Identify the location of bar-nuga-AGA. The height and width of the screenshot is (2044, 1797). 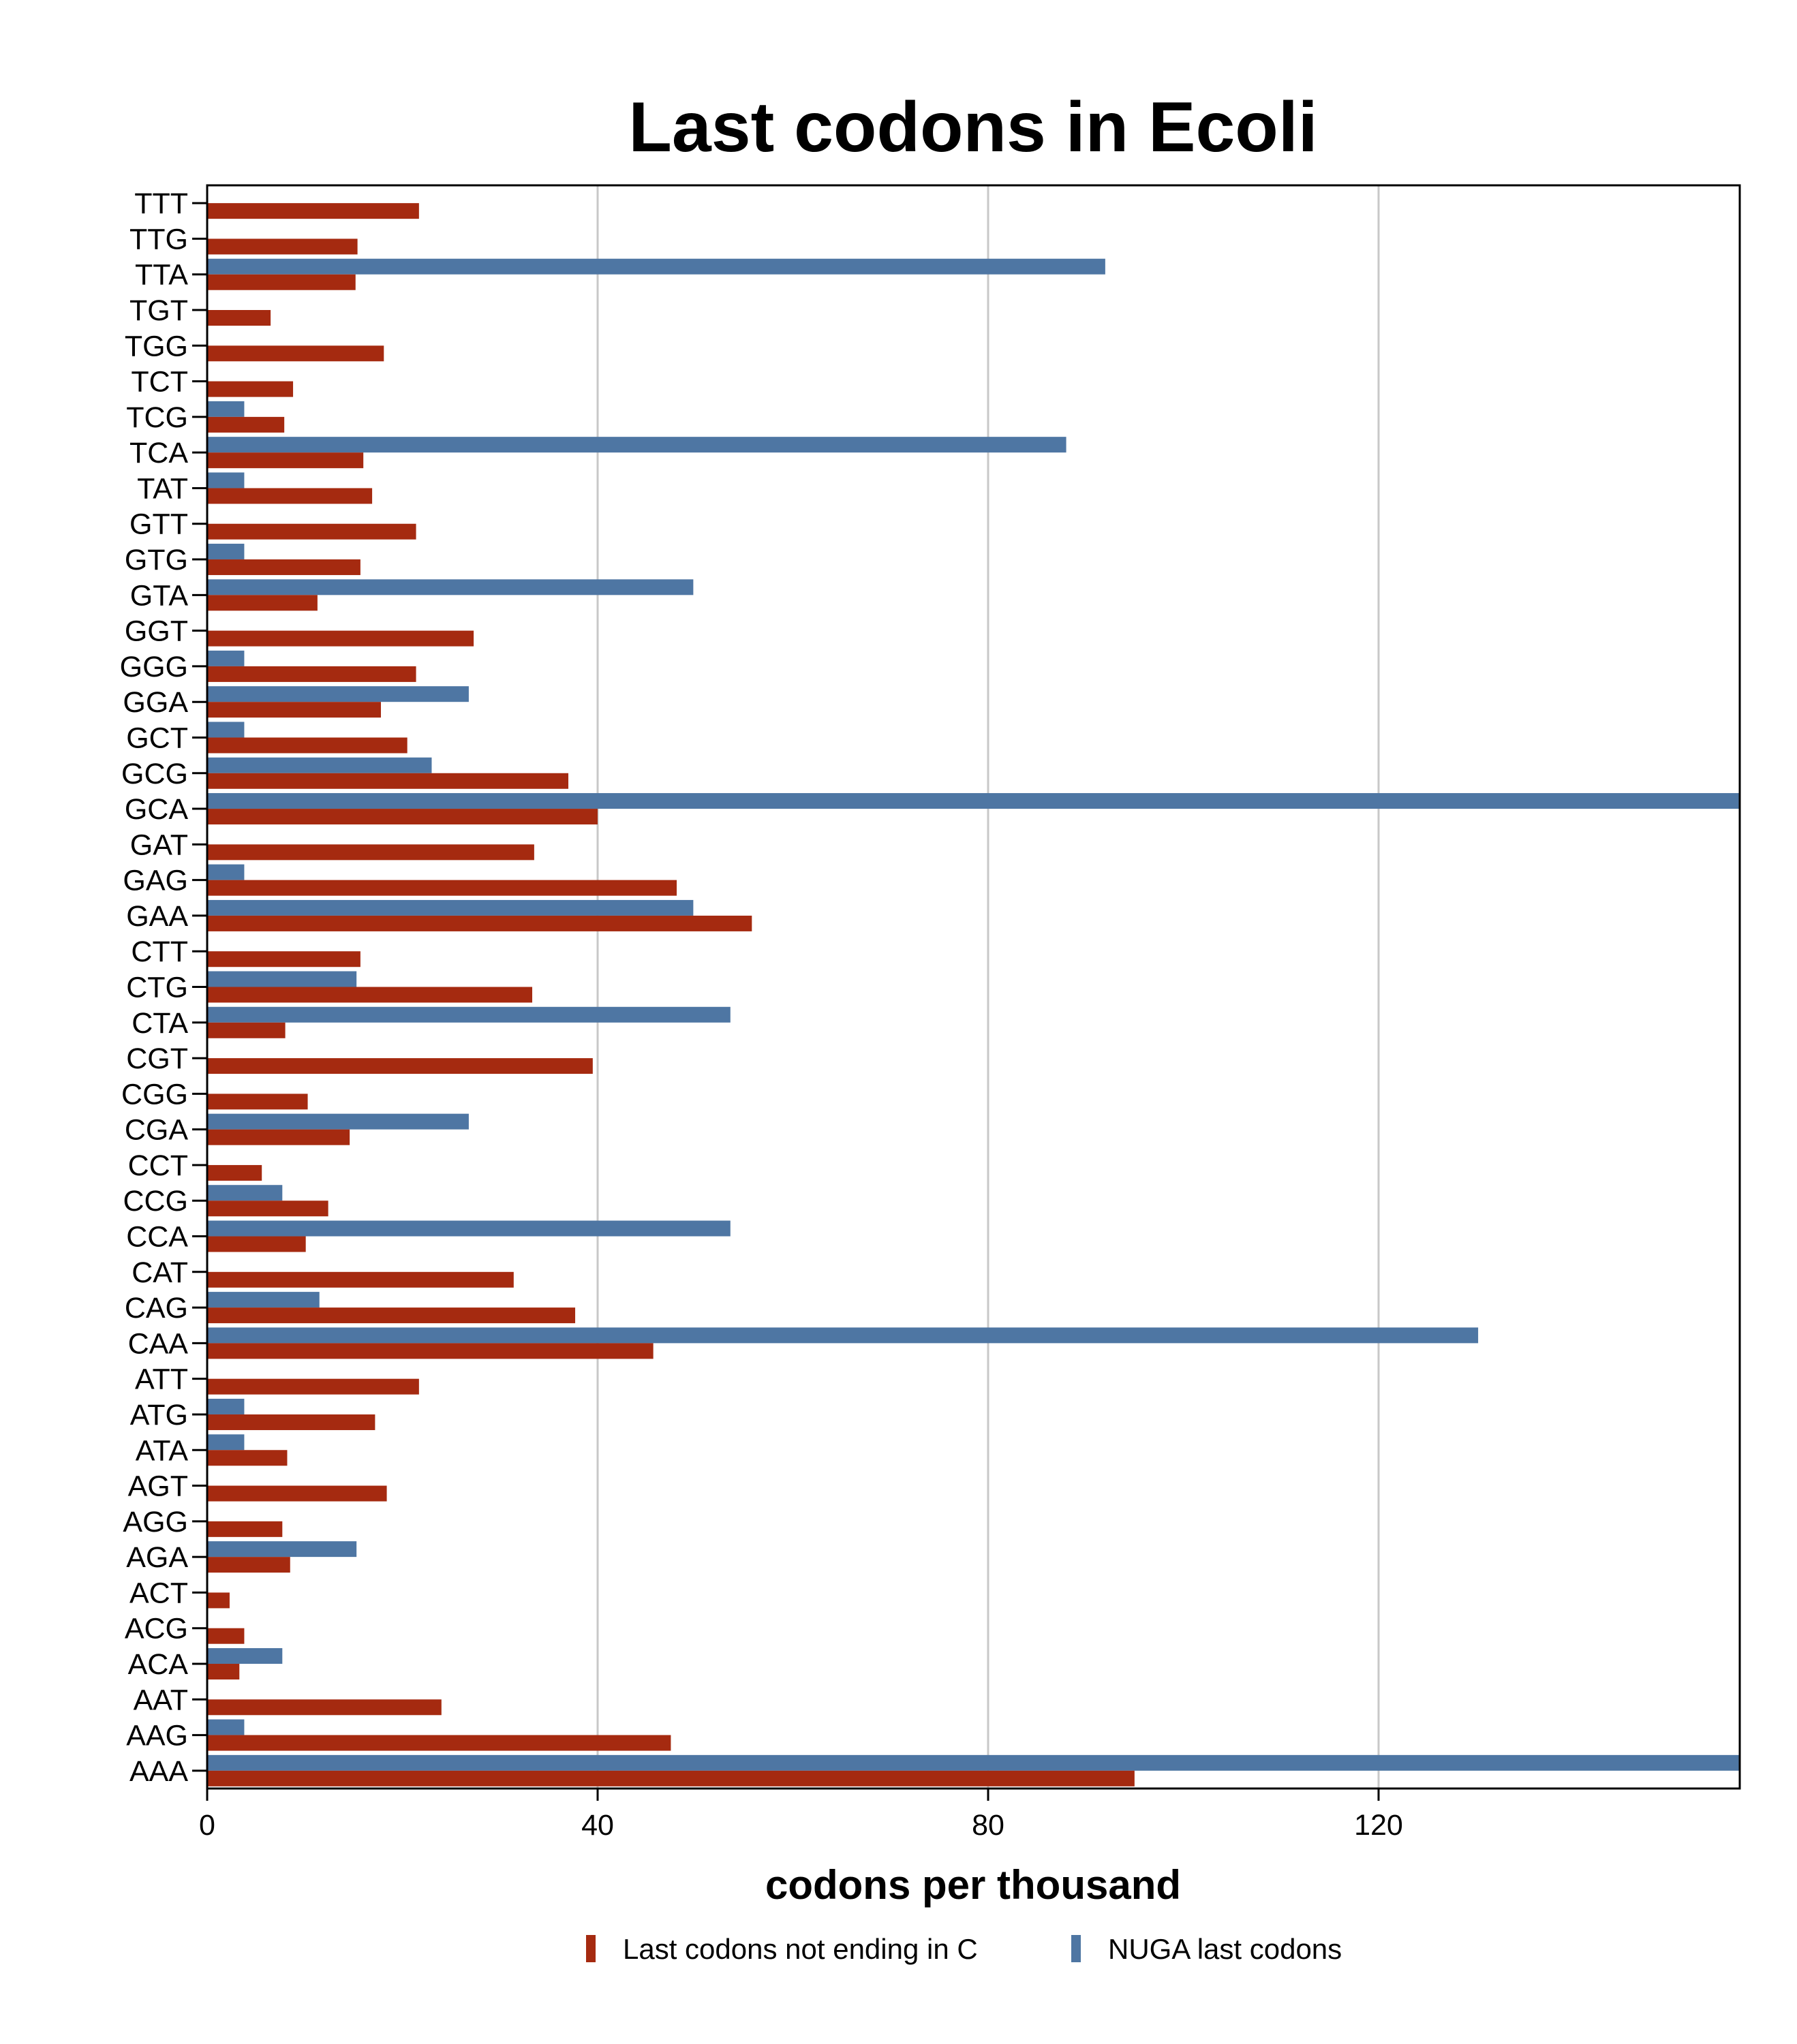
(282, 1549).